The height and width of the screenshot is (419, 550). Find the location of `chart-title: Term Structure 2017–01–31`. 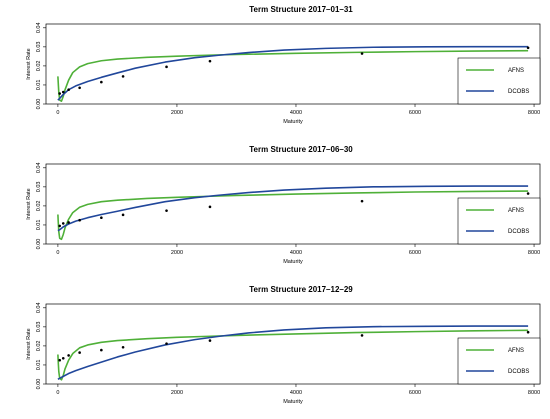

chart-title: Term Structure 2017–01–31 is located at coordinates (301, 9).